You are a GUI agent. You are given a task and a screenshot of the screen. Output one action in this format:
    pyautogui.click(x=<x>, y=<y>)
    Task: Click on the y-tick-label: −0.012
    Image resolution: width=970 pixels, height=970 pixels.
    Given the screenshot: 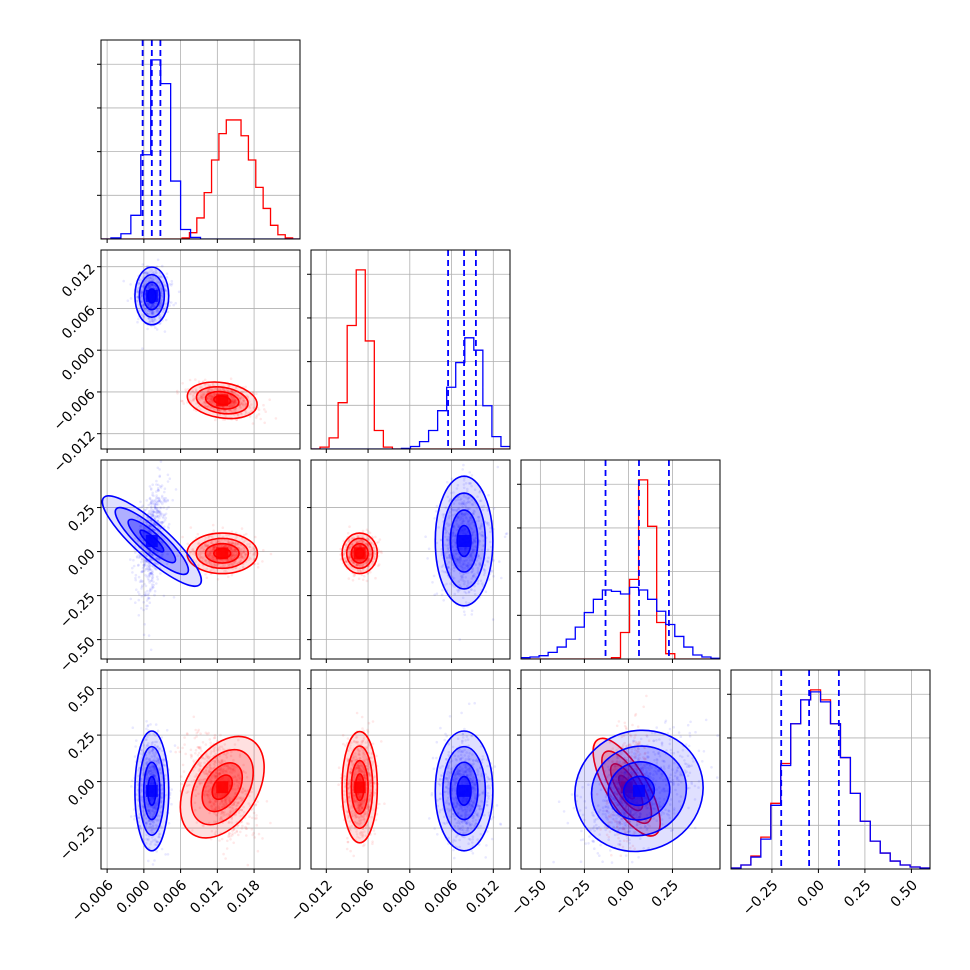 What is the action you would take?
    pyautogui.click(x=75, y=452)
    